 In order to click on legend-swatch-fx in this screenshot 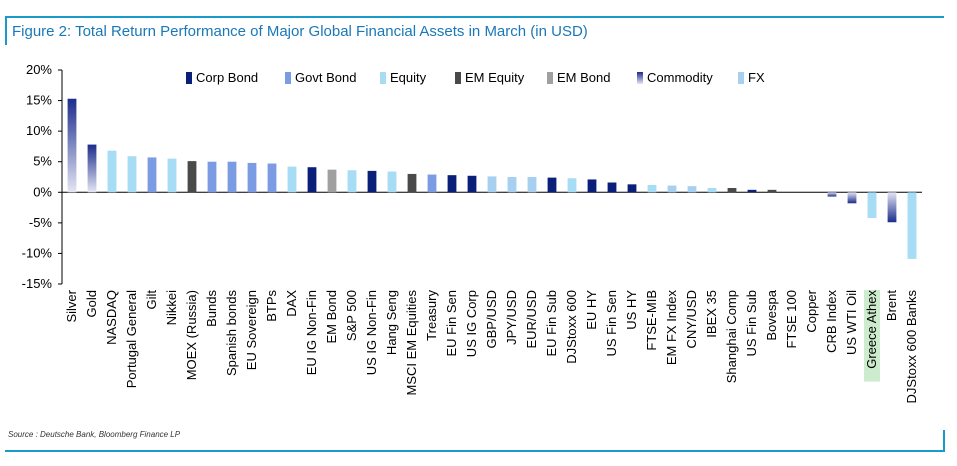, I will do `click(741, 78)`.